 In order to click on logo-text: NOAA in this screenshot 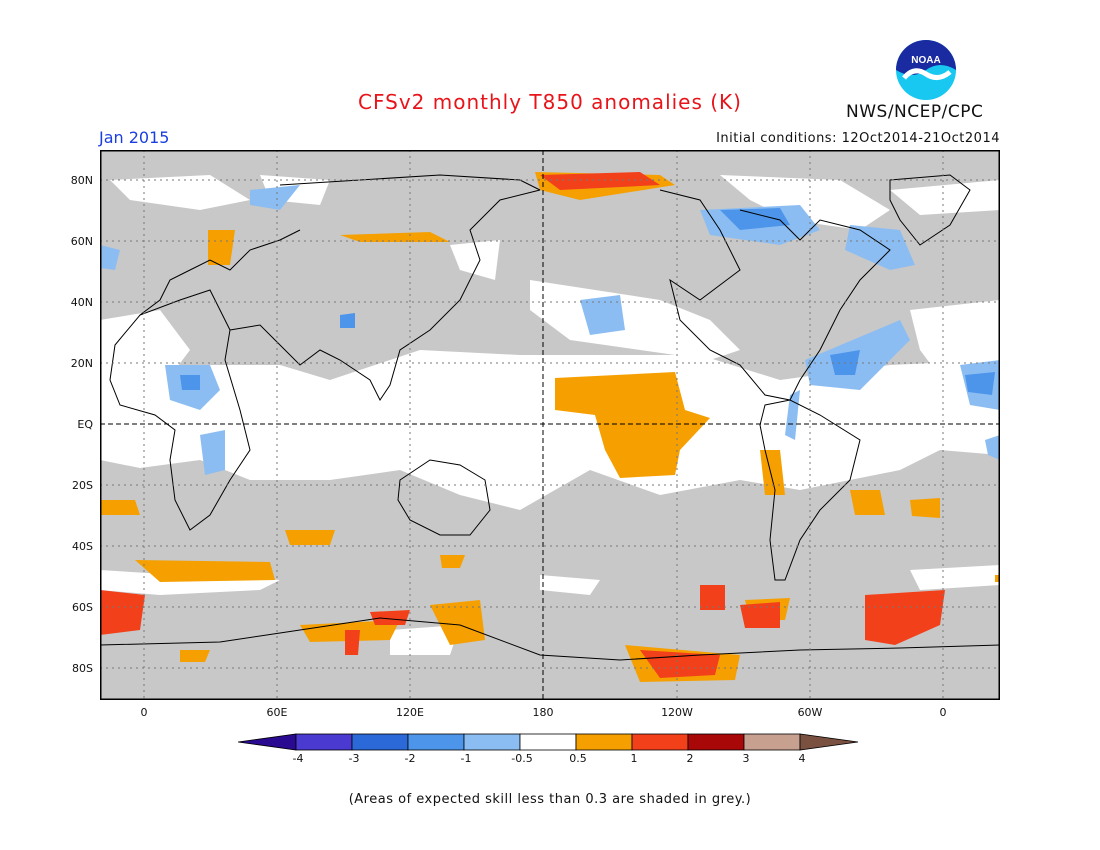, I will do `click(925, 60)`.